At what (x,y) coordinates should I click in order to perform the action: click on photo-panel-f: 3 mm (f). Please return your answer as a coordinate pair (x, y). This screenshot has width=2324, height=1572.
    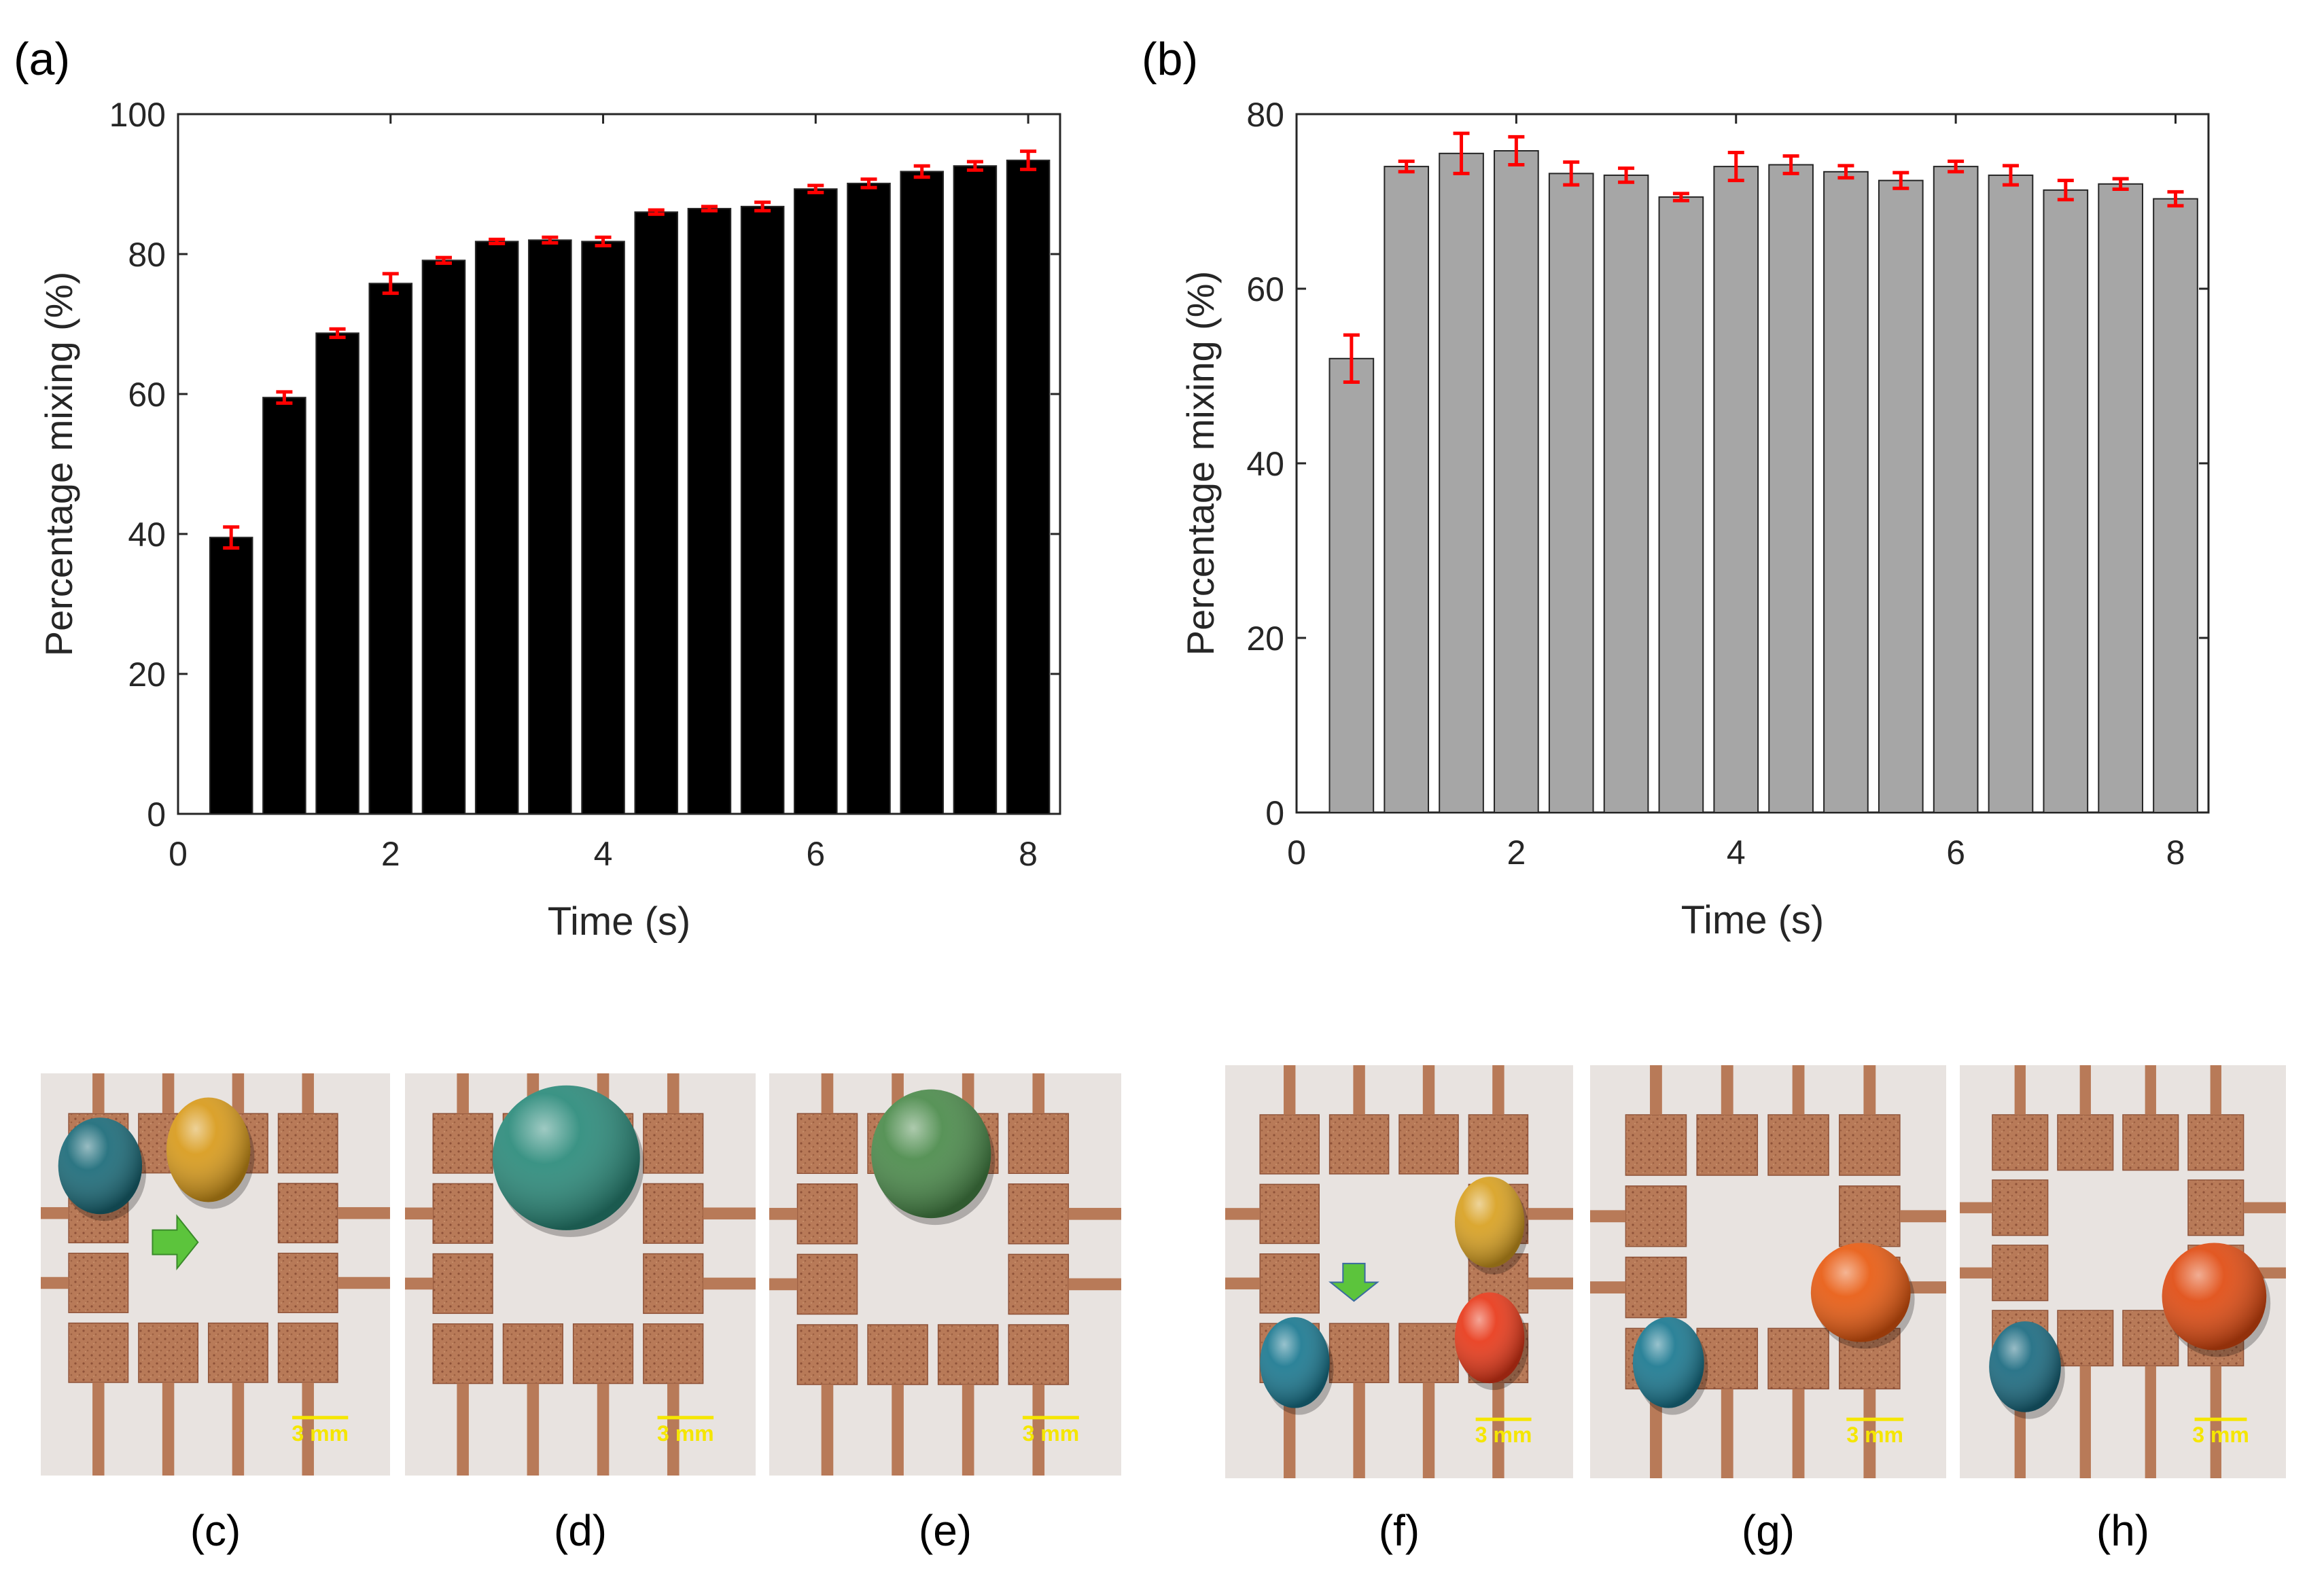
    Looking at the image, I should click on (1399, 1310).